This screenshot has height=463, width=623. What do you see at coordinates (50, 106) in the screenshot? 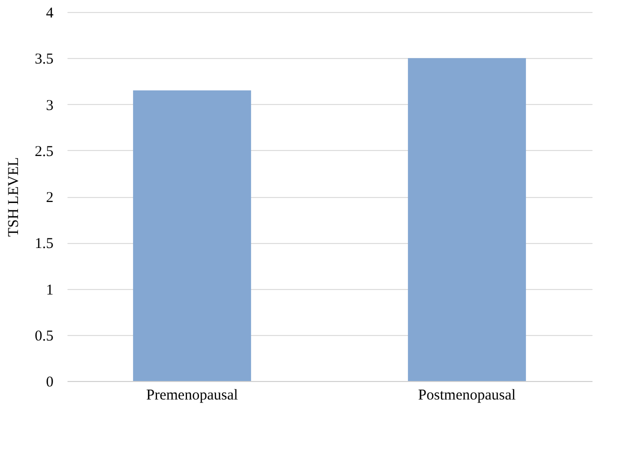
I see `y-tick-label: 3` at bounding box center [50, 106].